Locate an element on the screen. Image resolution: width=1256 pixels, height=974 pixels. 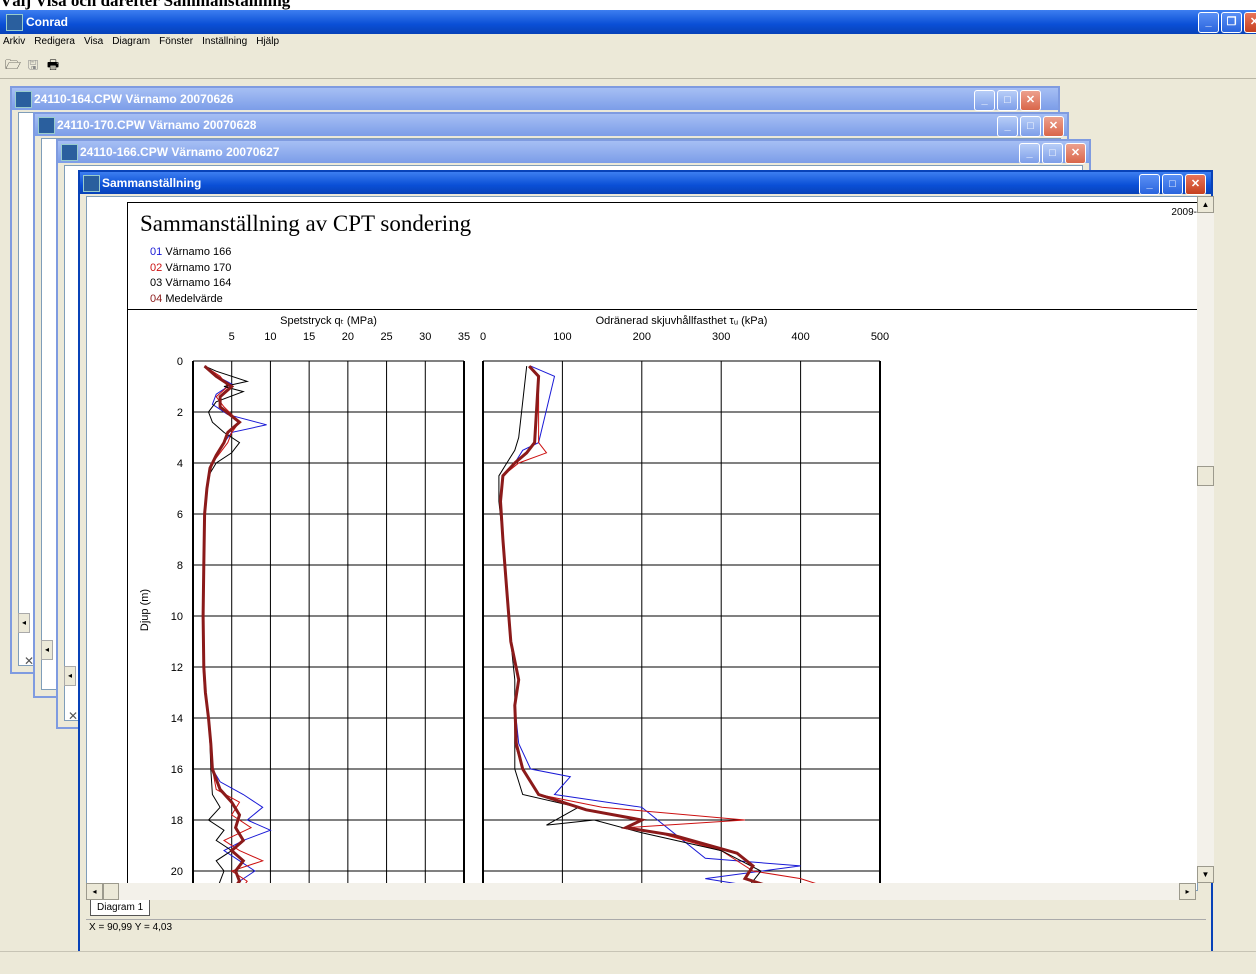
scroll-down-arrow: ▼ is located at coordinates (1205, 874).